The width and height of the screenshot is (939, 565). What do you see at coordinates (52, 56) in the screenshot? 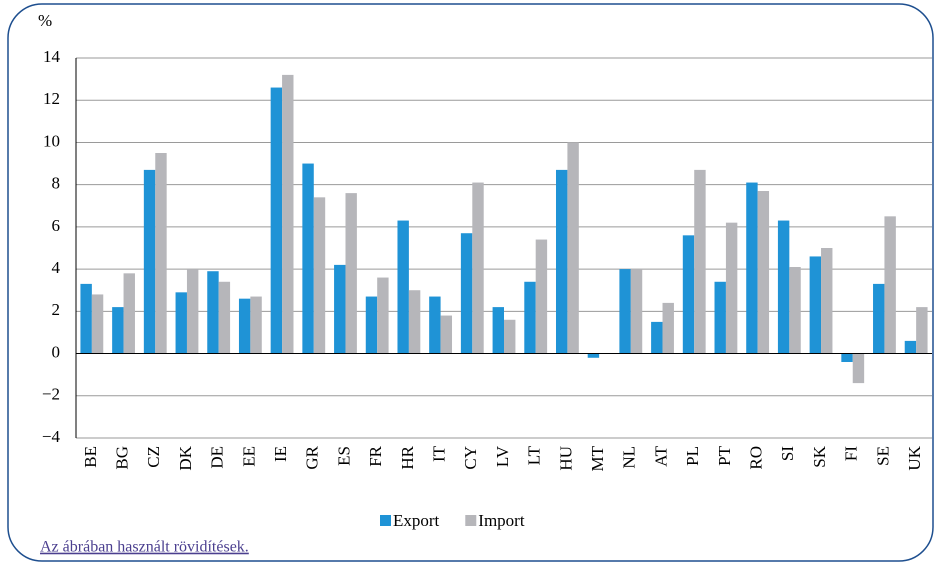
I see `y-tick-label: 14` at bounding box center [52, 56].